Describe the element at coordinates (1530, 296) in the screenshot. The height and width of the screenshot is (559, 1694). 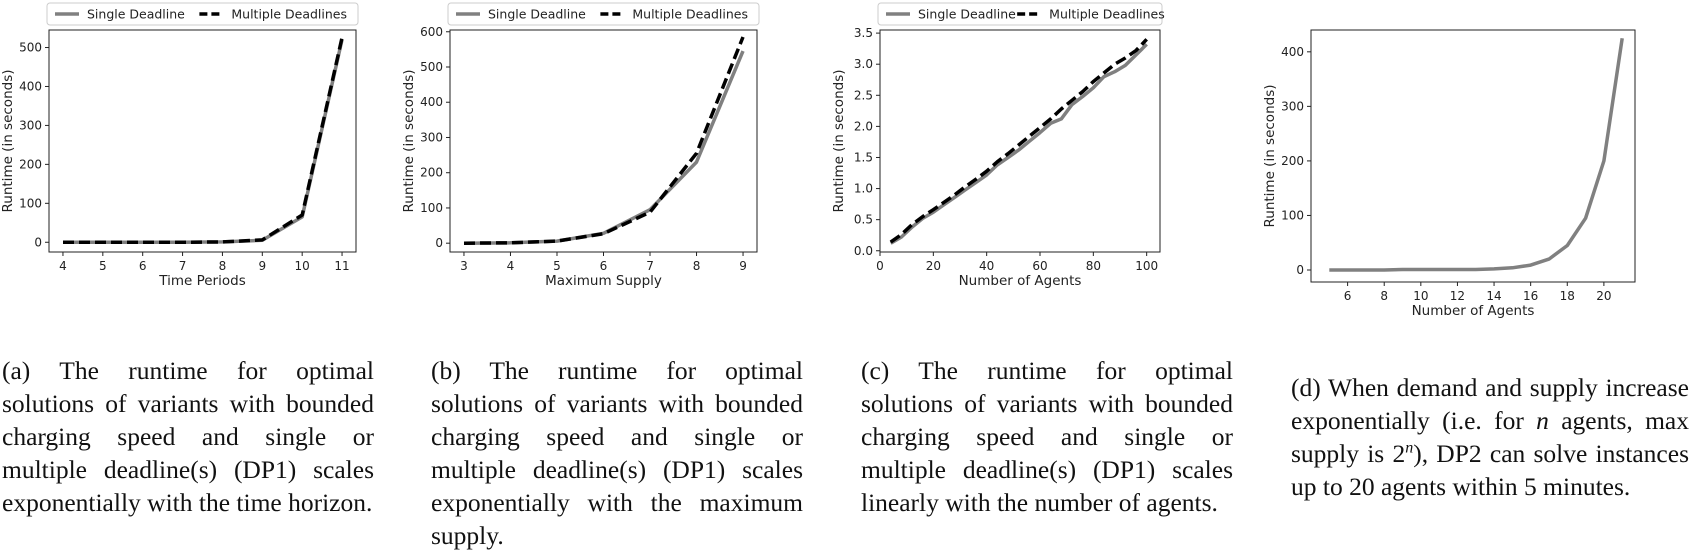
I see `x-tick-label: 16` at that location.